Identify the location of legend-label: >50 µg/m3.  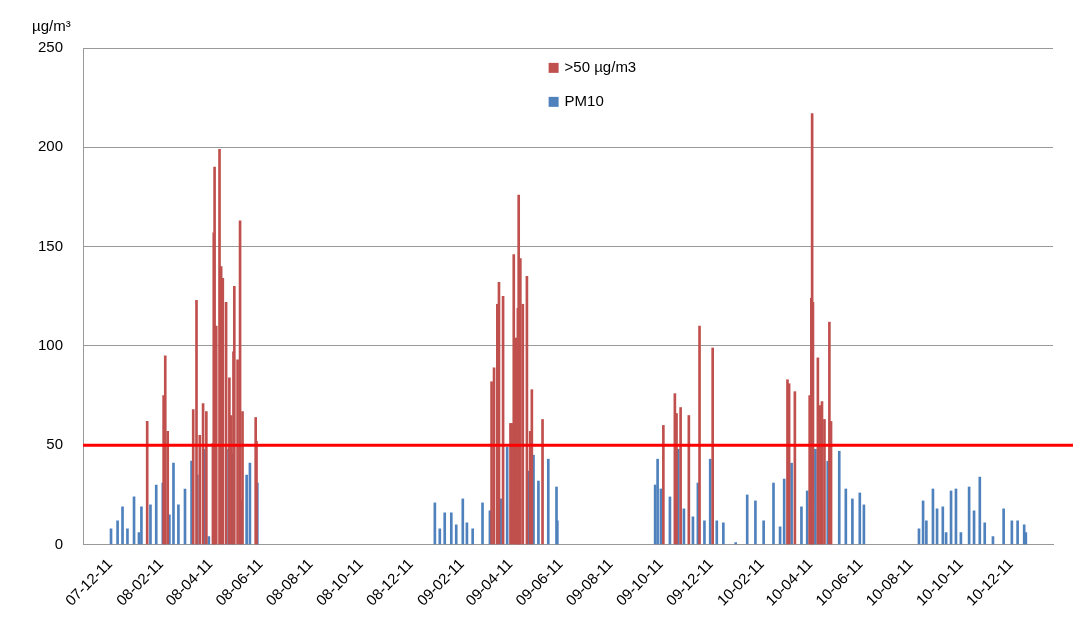
(600, 66).